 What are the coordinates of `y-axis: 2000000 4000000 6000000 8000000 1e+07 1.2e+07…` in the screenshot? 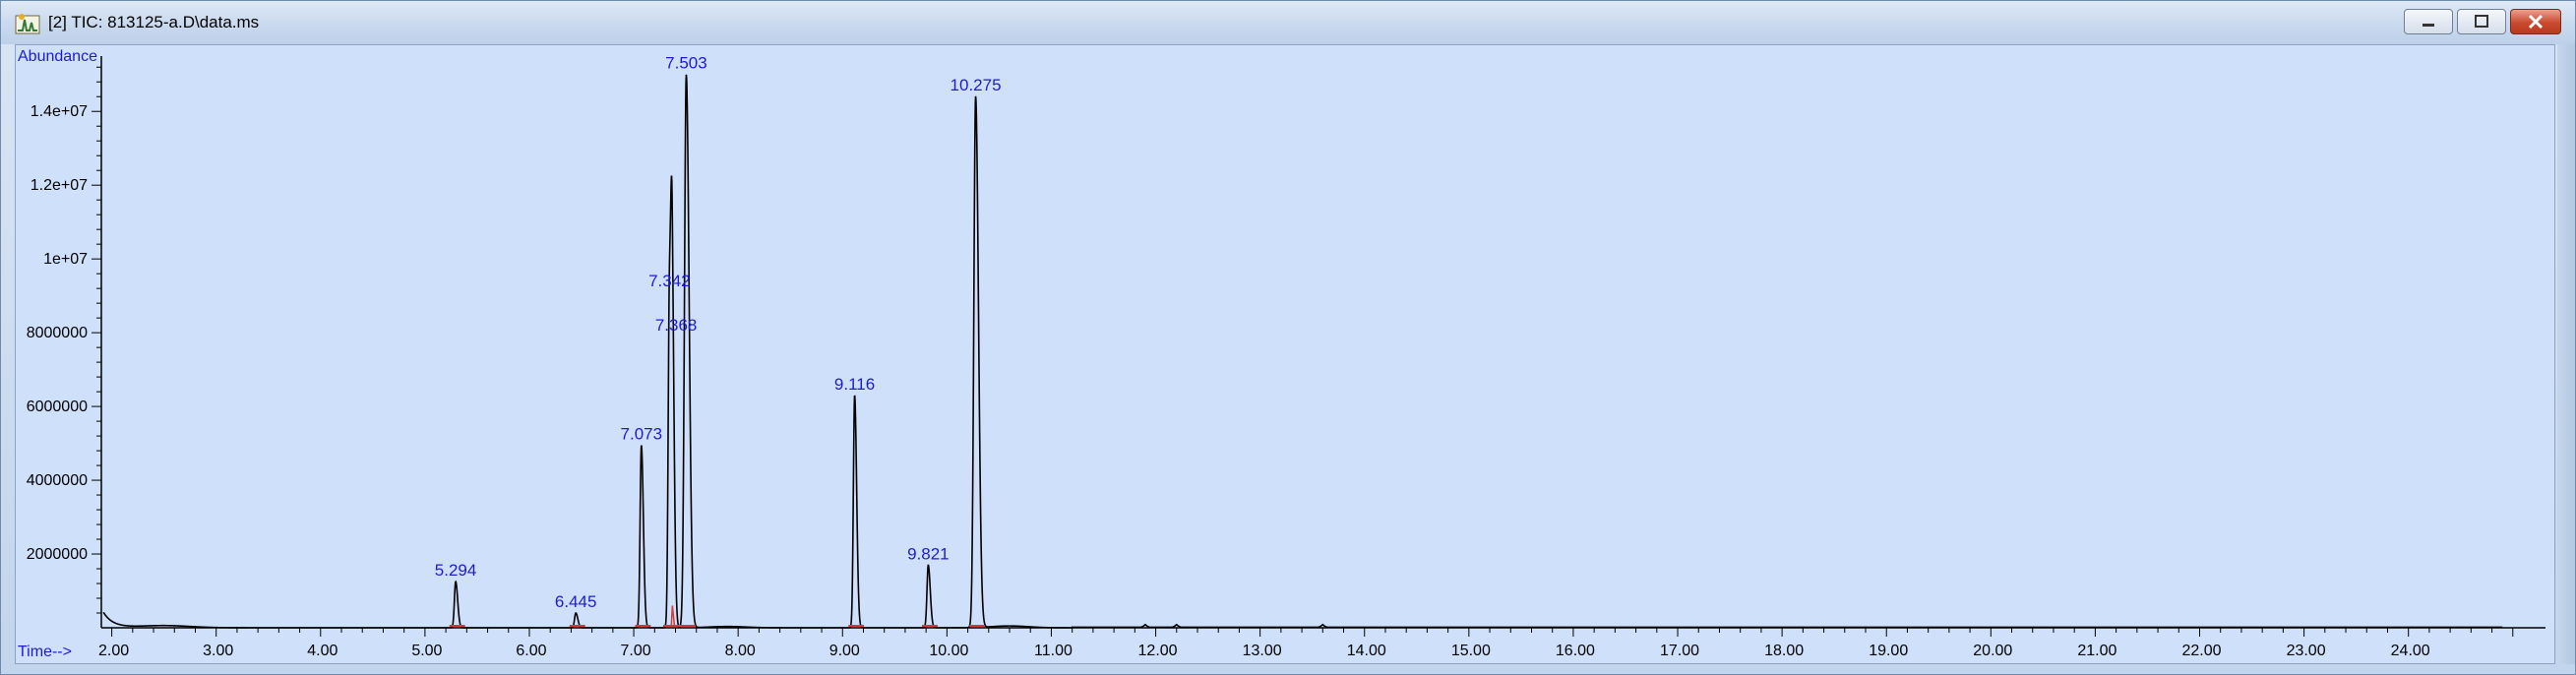 It's located at (64, 342).